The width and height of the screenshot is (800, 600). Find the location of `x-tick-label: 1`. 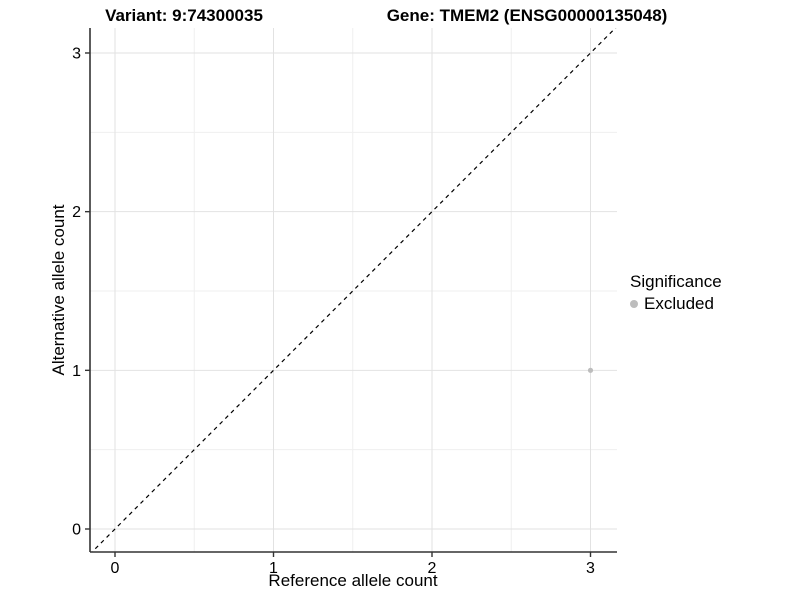

x-tick-label: 1 is located at coordinates (273, 568).